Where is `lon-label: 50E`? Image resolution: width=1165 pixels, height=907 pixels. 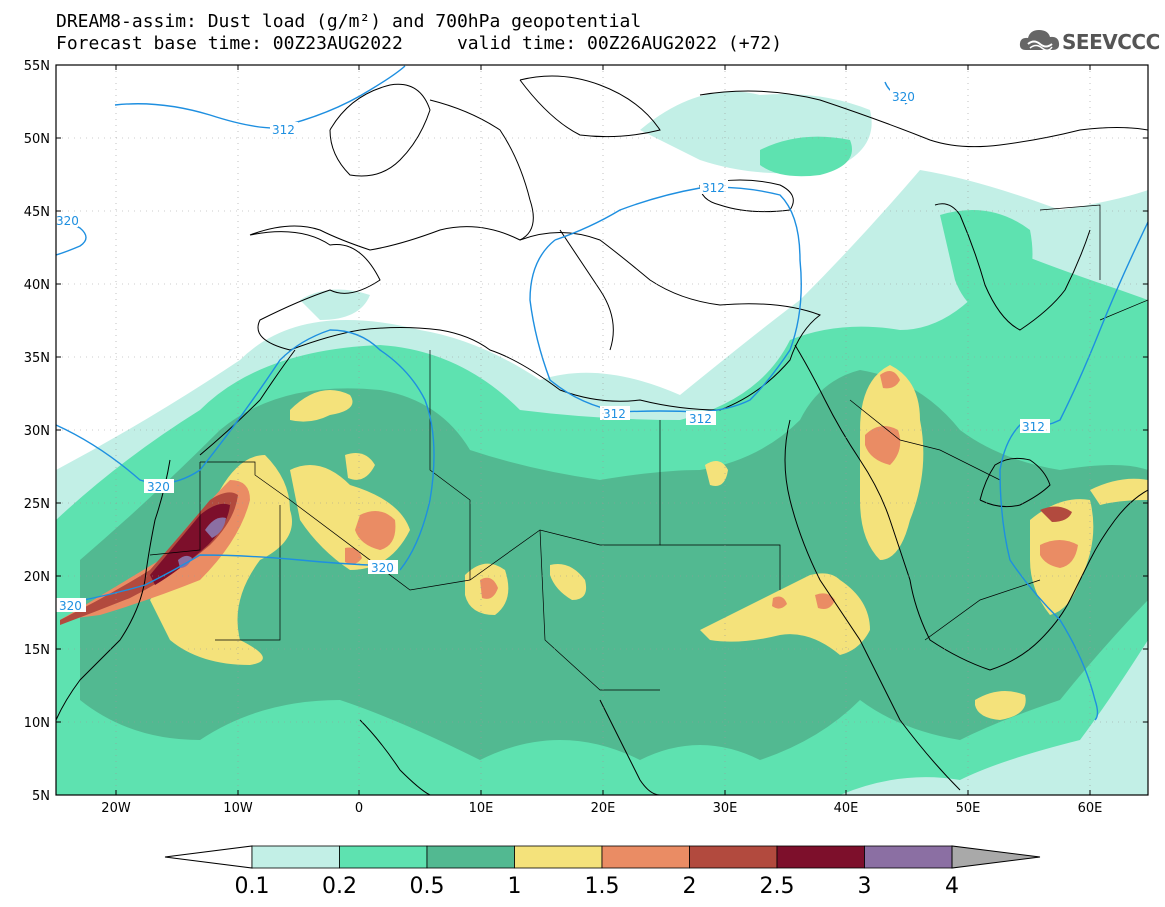
lon-label: 50E is located at coordinates (968, 808).